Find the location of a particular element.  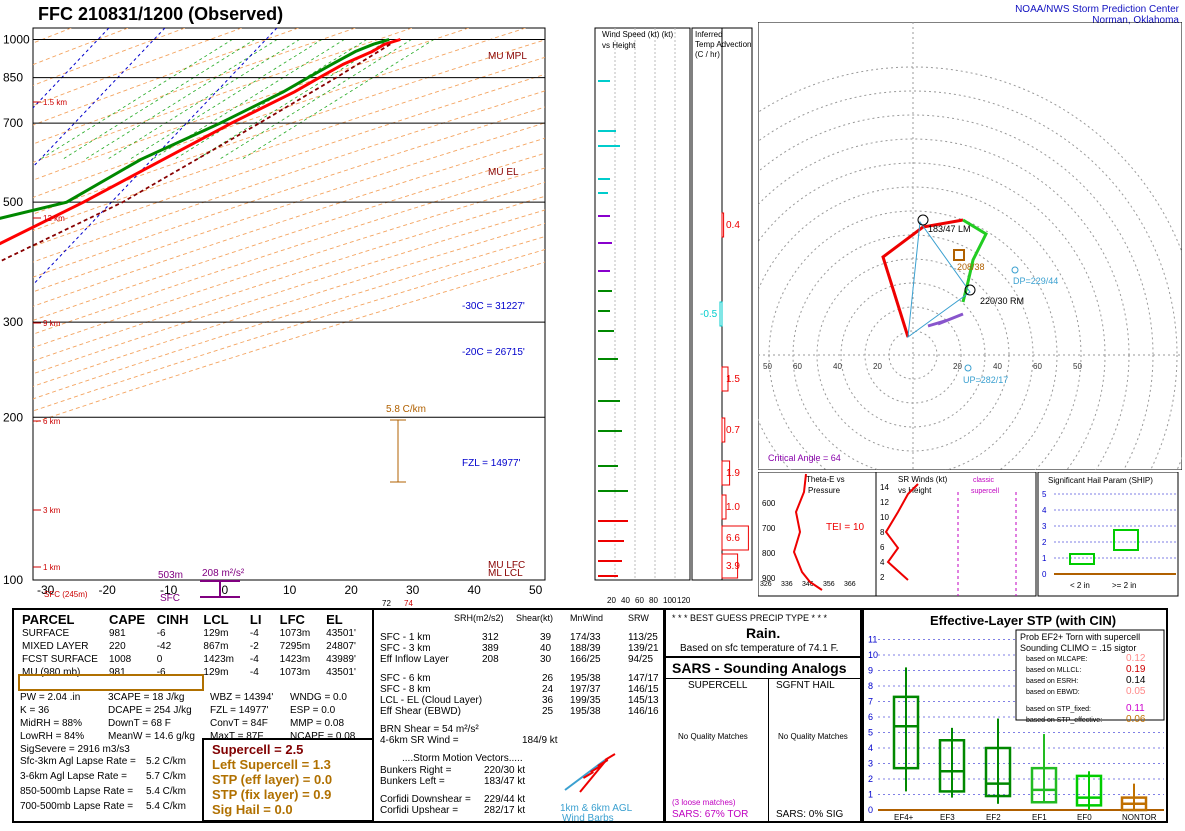

brn-shear: BRN Shear = 54 m²/s² is located at coordinates (429, 729).